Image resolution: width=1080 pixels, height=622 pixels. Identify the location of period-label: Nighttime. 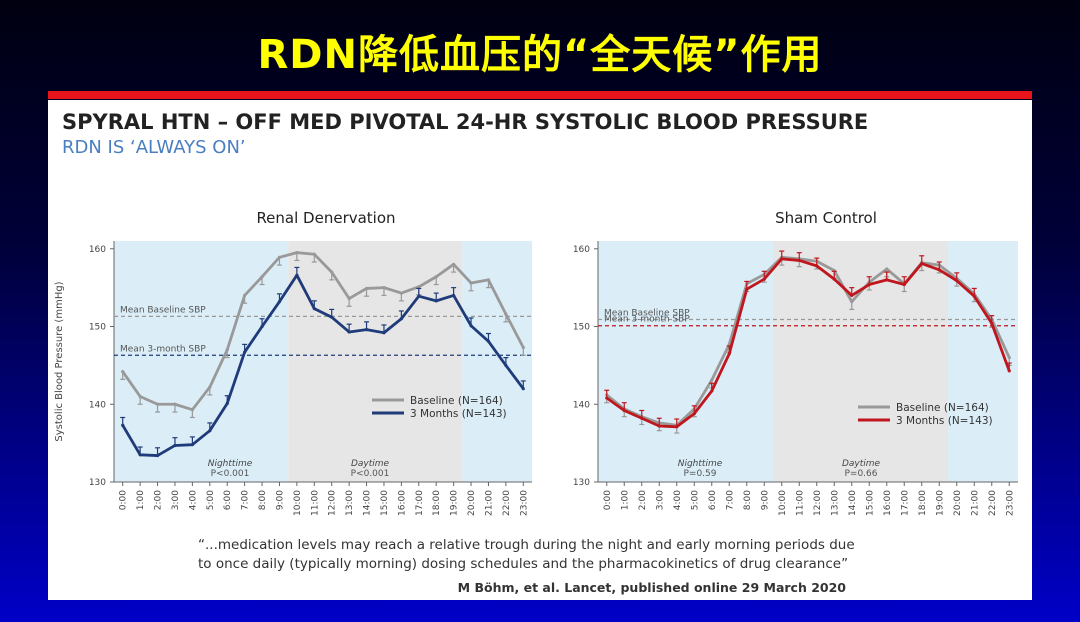
(230, 464).